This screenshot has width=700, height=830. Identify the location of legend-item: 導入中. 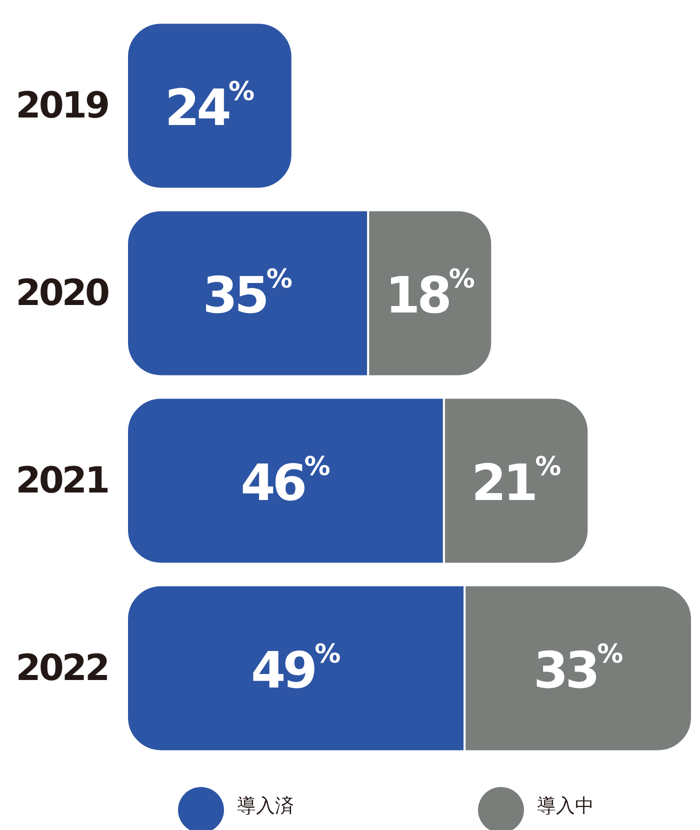
(536, 808).